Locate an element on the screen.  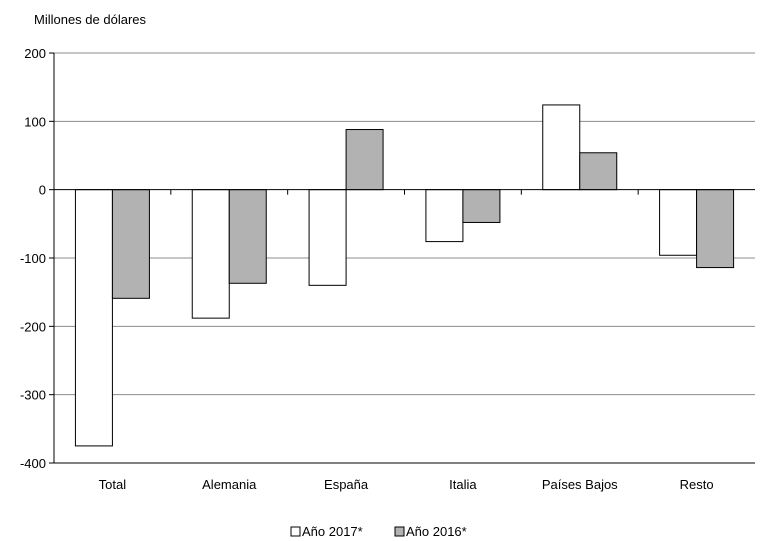
x-tick-label: Países Bajos is located at coordinates (580, 484).